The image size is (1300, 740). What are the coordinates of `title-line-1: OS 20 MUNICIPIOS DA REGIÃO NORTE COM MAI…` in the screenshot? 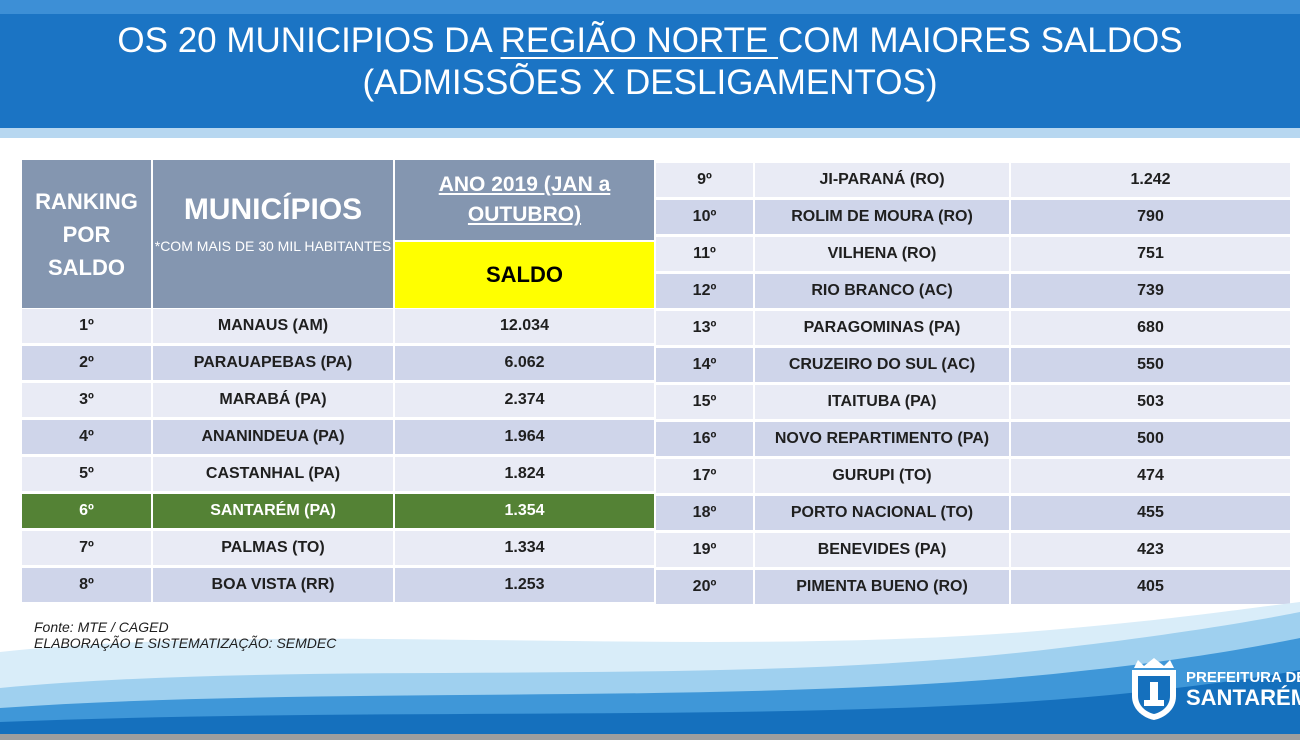 It's located at (650, 40).